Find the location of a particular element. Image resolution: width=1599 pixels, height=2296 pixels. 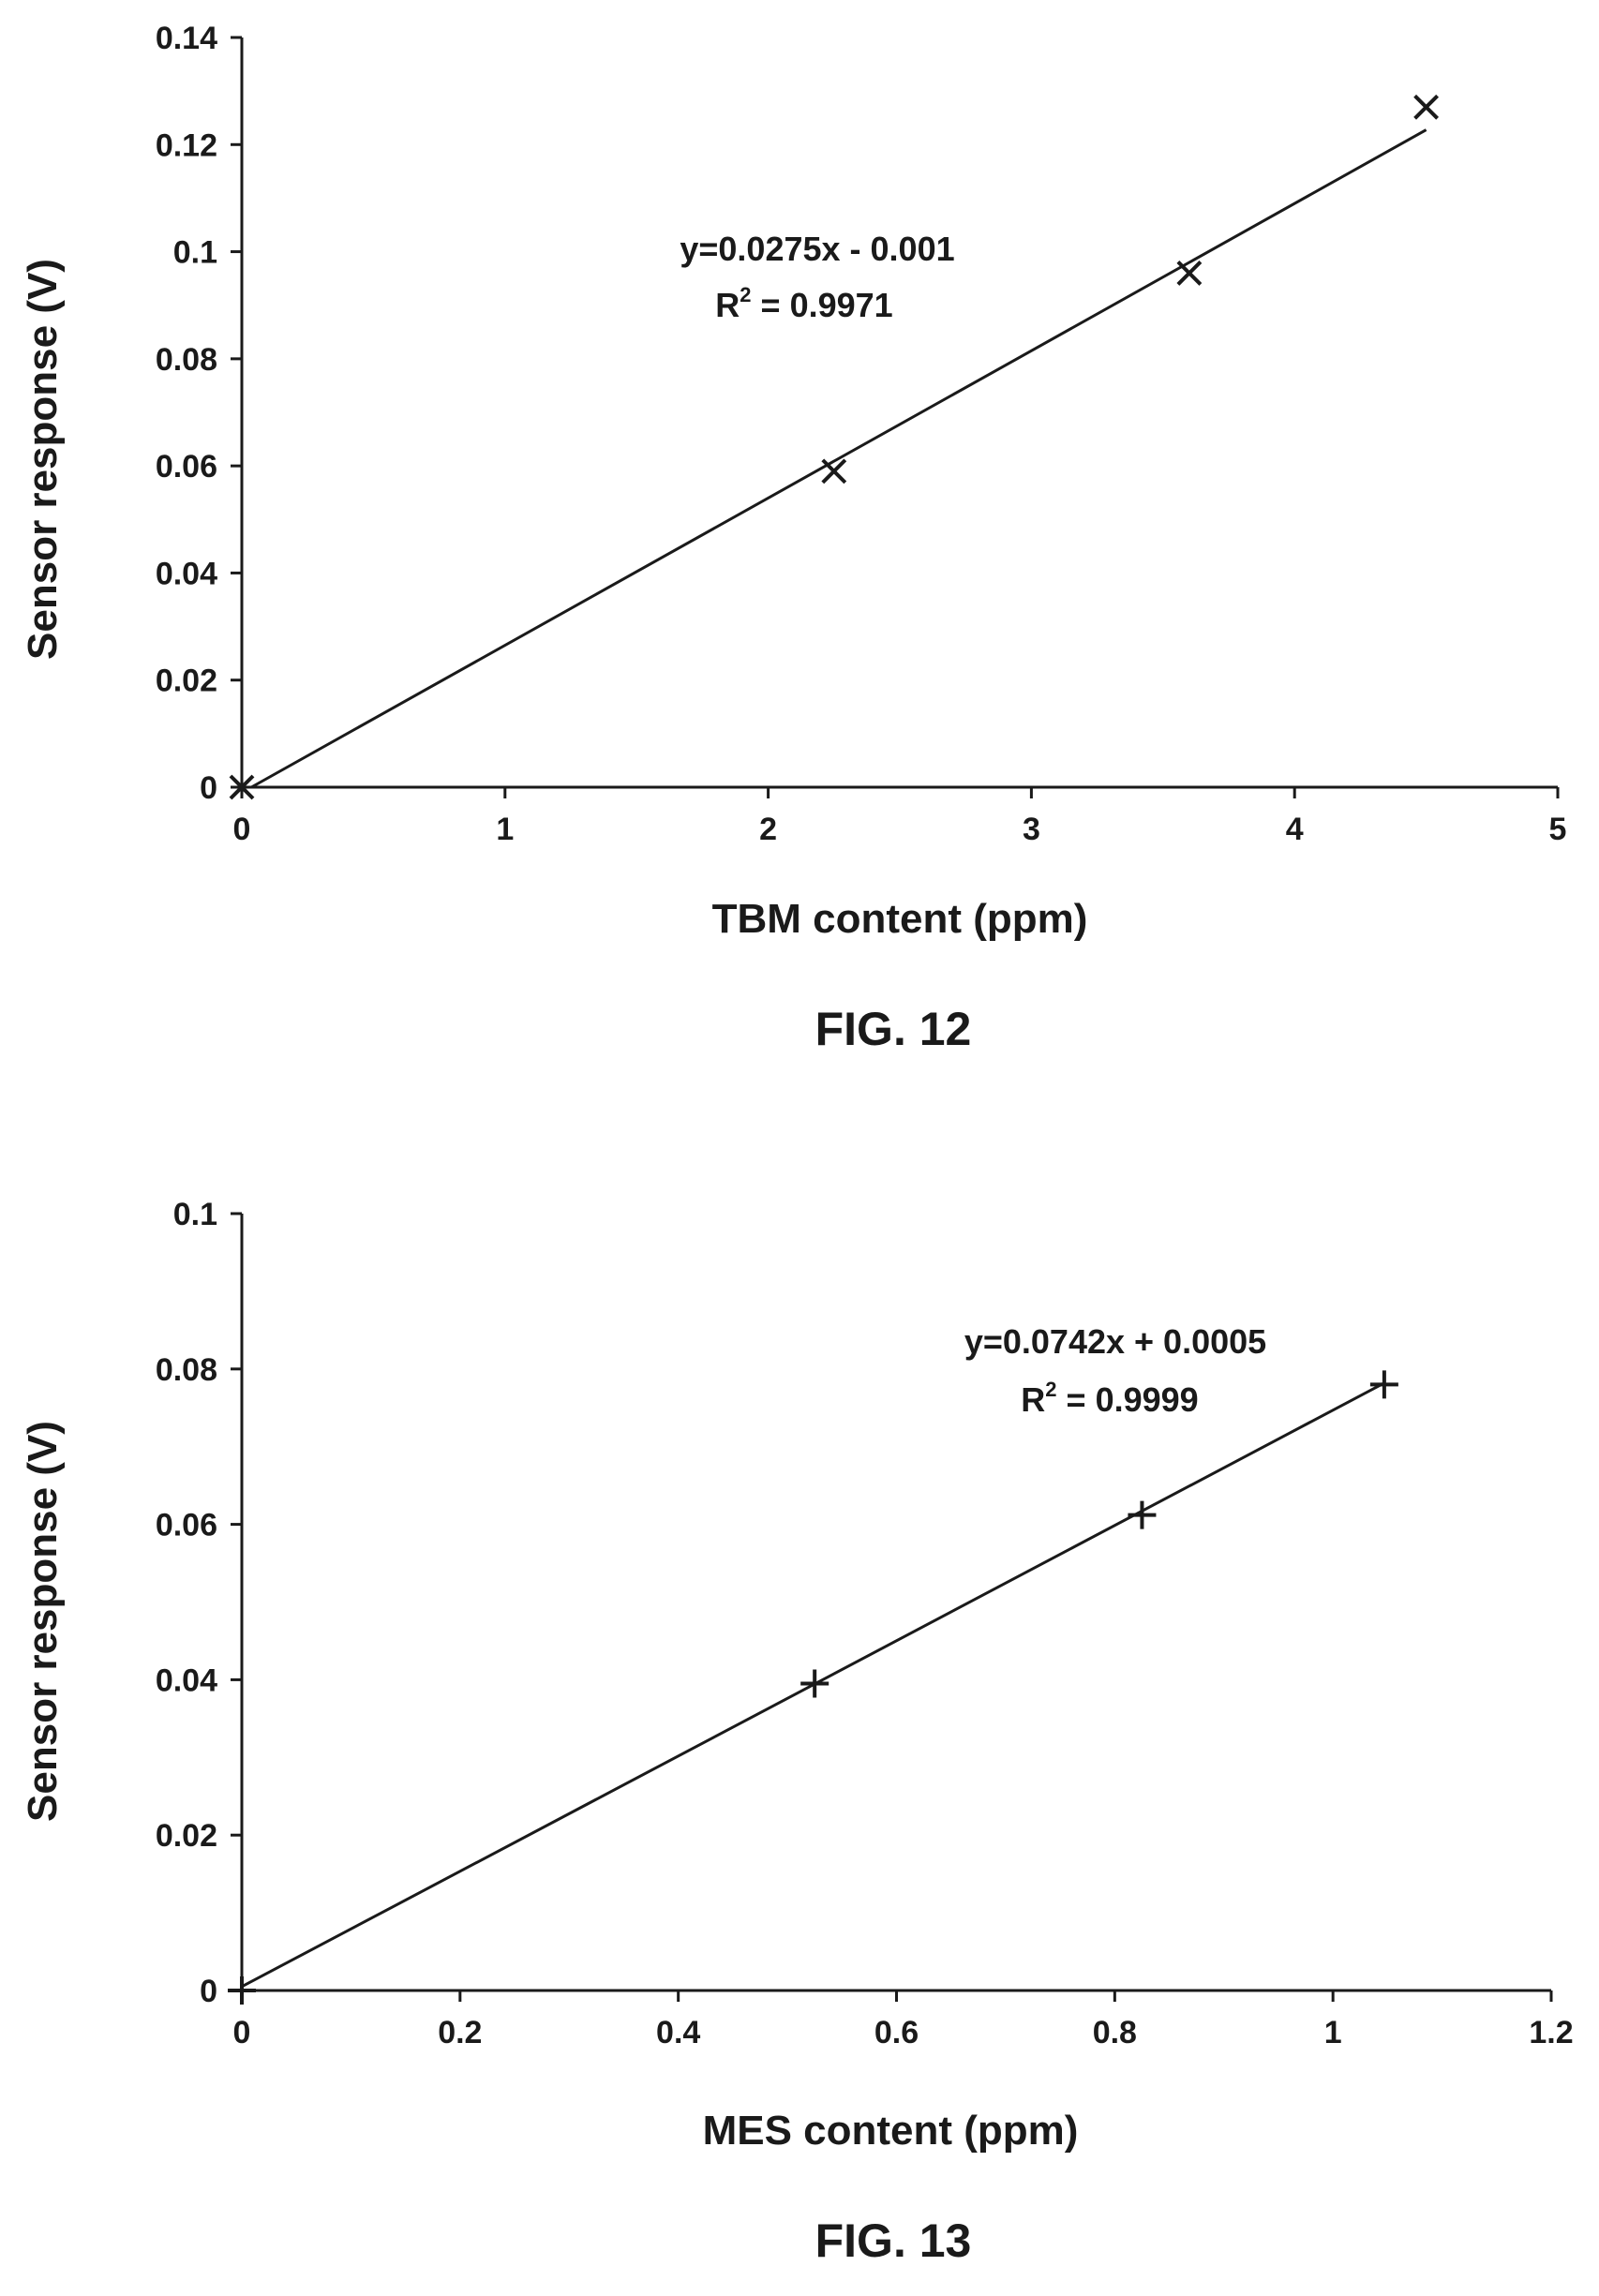

x-tick-label: 1.2 is located at coordinates (1551, 2032).